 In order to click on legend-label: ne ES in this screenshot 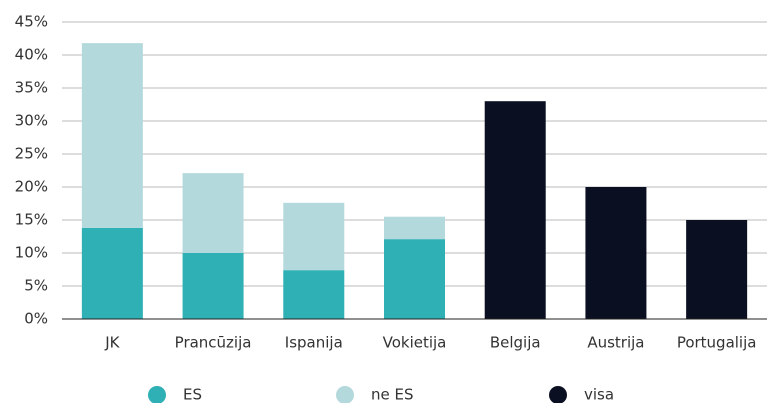, I will do `click(392, 394)`.